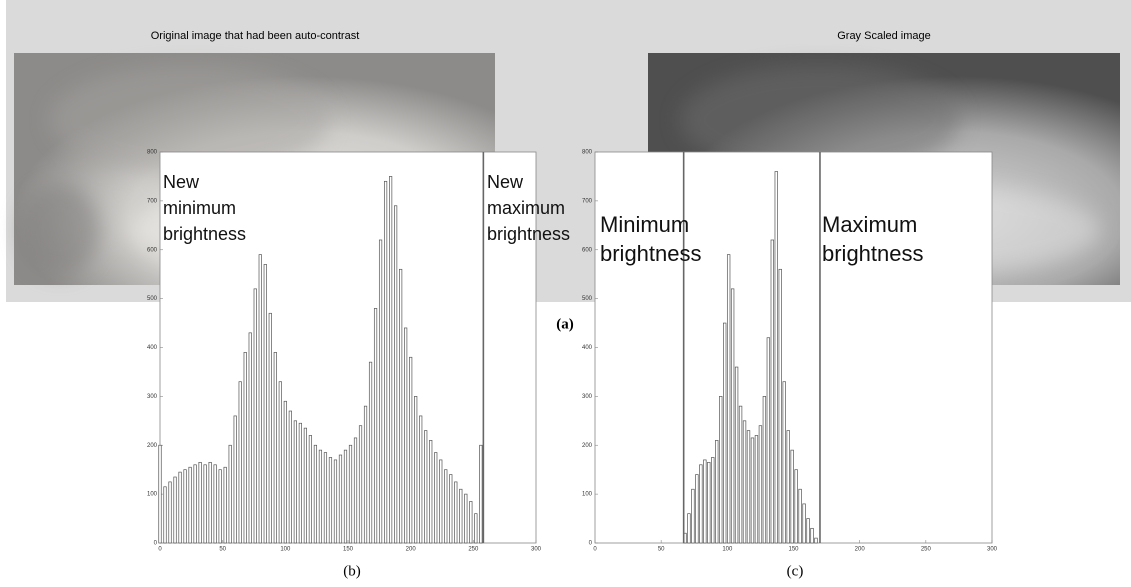 The image size is (1131, 587). Describe the element at coordinates (152, 153) in the screenshot. I see `y-tick-label: 800` at that location.